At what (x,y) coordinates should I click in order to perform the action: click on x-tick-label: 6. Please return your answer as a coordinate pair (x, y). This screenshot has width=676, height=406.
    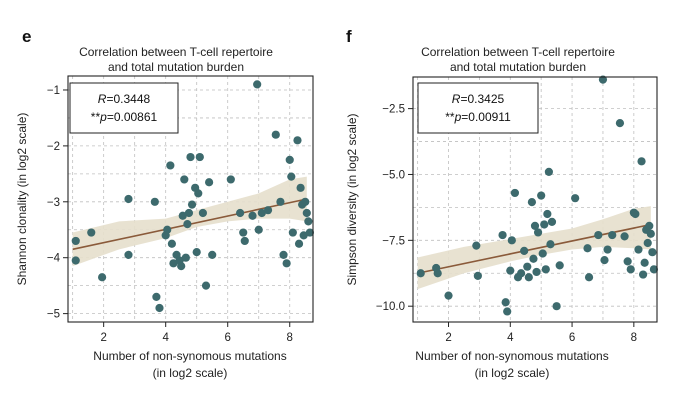
    Looking at the image, I should click on (572, 338).